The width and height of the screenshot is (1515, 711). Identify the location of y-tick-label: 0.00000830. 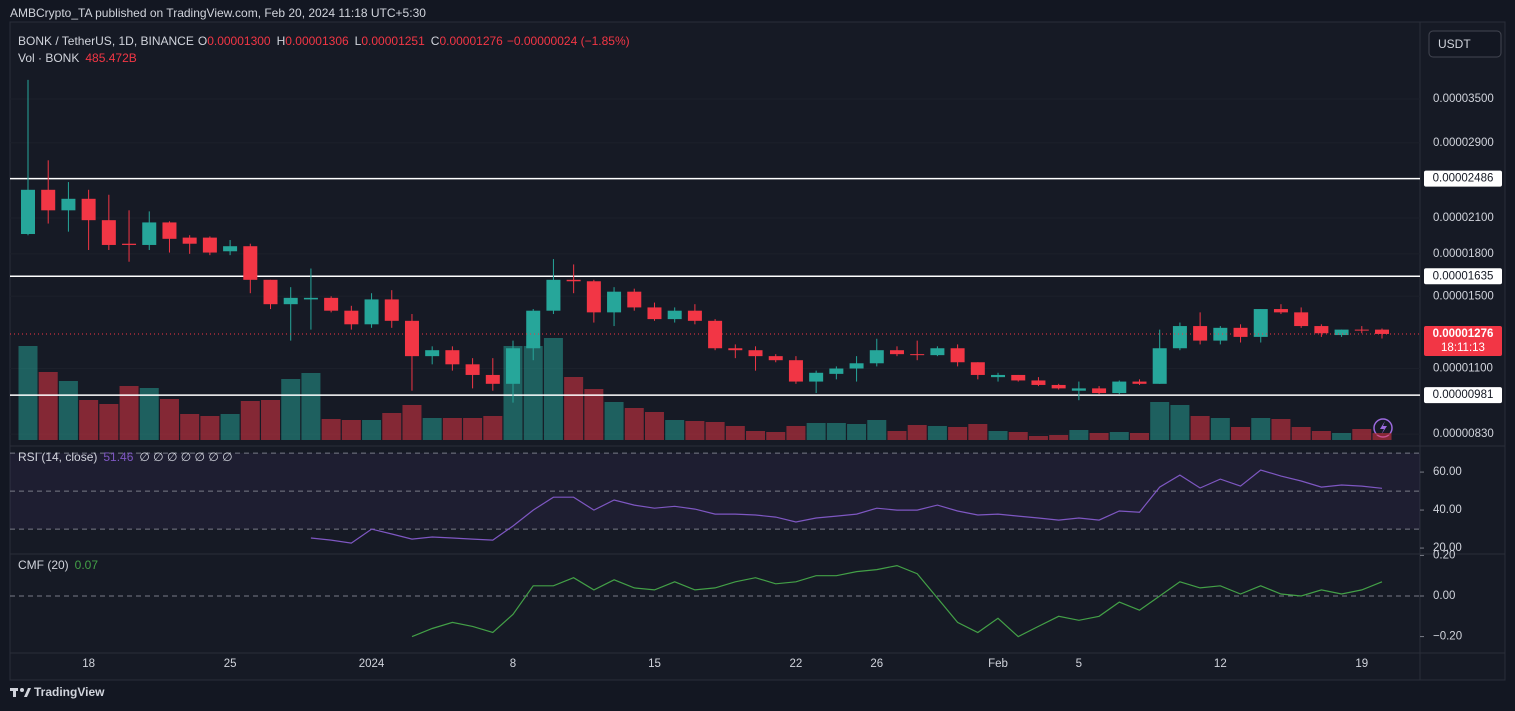
(1463, 434).